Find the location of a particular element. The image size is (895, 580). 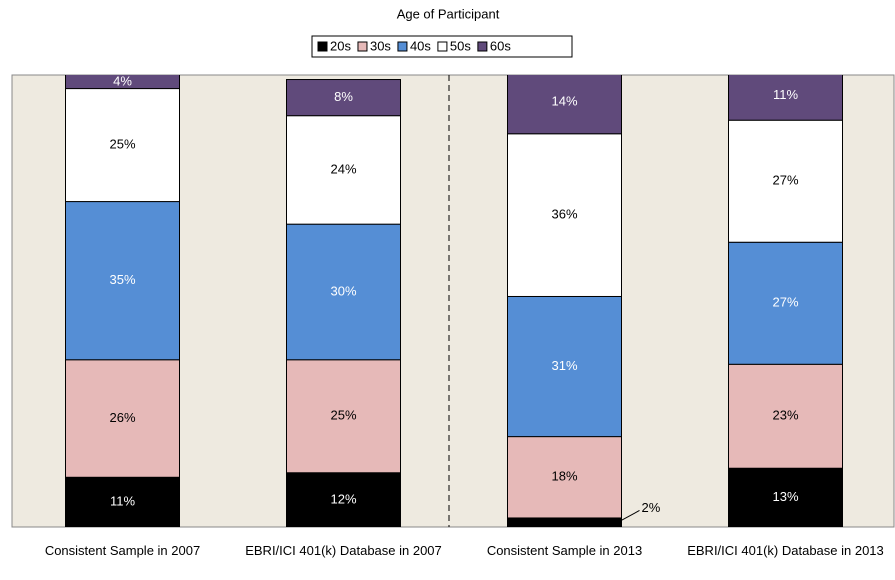

data-label: 26% is located at coordinates (122, 417).